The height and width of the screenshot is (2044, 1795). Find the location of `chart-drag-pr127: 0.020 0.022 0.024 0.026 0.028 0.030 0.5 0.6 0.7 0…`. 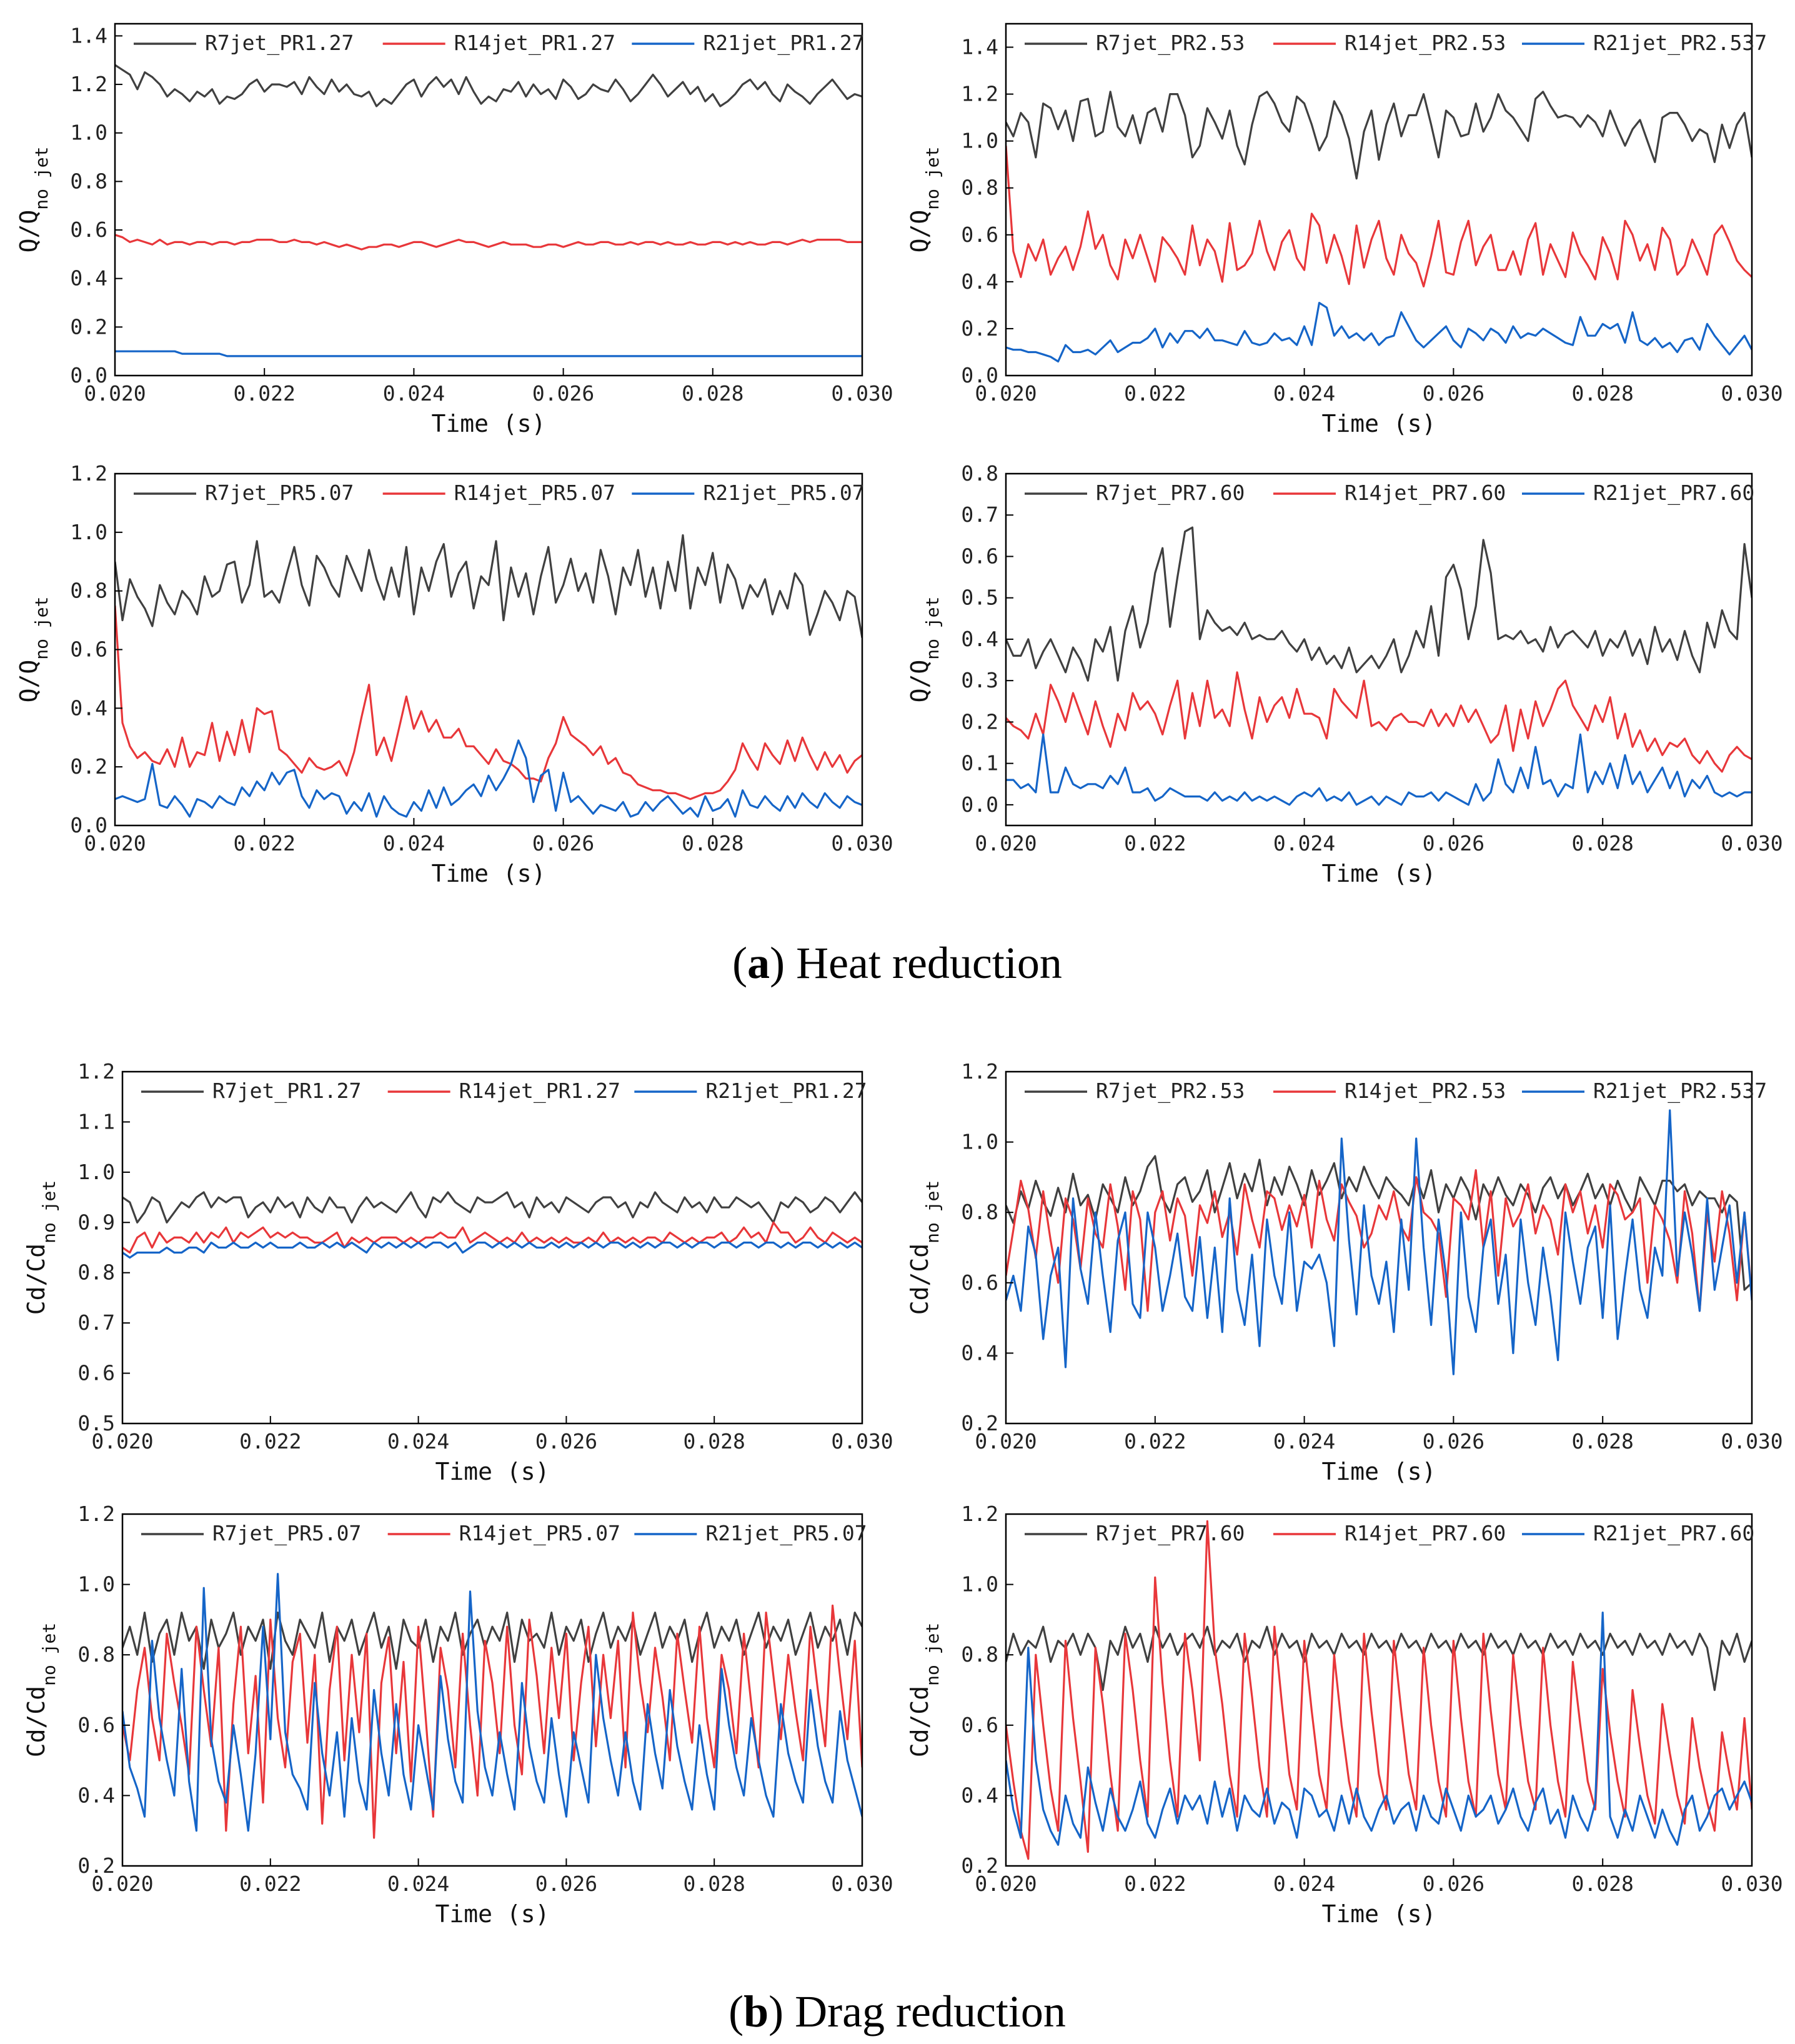

chart-drag-pr127: 0.020 0.022 0.024 0.026 0.028 0.030 0.5 0.6 0.7 0… is located at coordinates (457, 1272).